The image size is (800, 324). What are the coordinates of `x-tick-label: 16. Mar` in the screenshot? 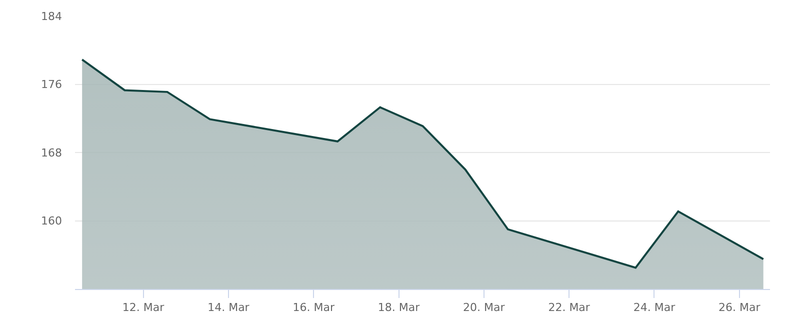 It's located at (313, 307).